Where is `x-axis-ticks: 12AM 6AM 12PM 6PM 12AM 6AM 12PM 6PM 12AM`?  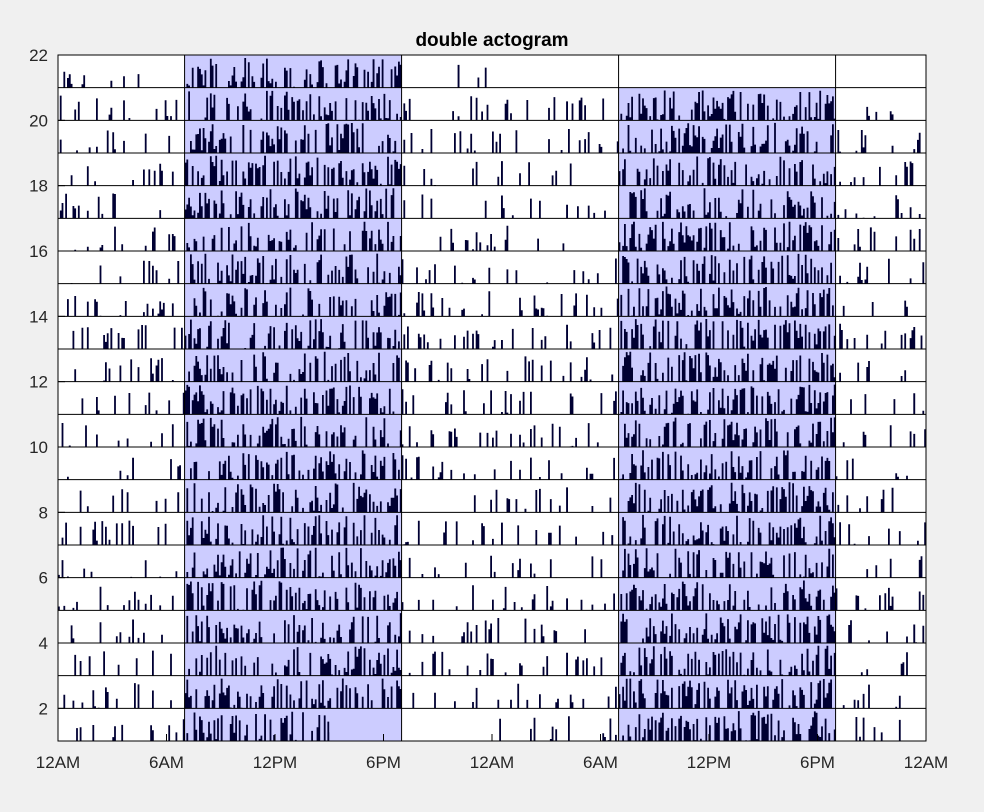 x-axis-ticks: 12AM 6AM 12PM 6PM 12AM 6AM 12PM 6PM 12AM is located at coordinates (492, 753).